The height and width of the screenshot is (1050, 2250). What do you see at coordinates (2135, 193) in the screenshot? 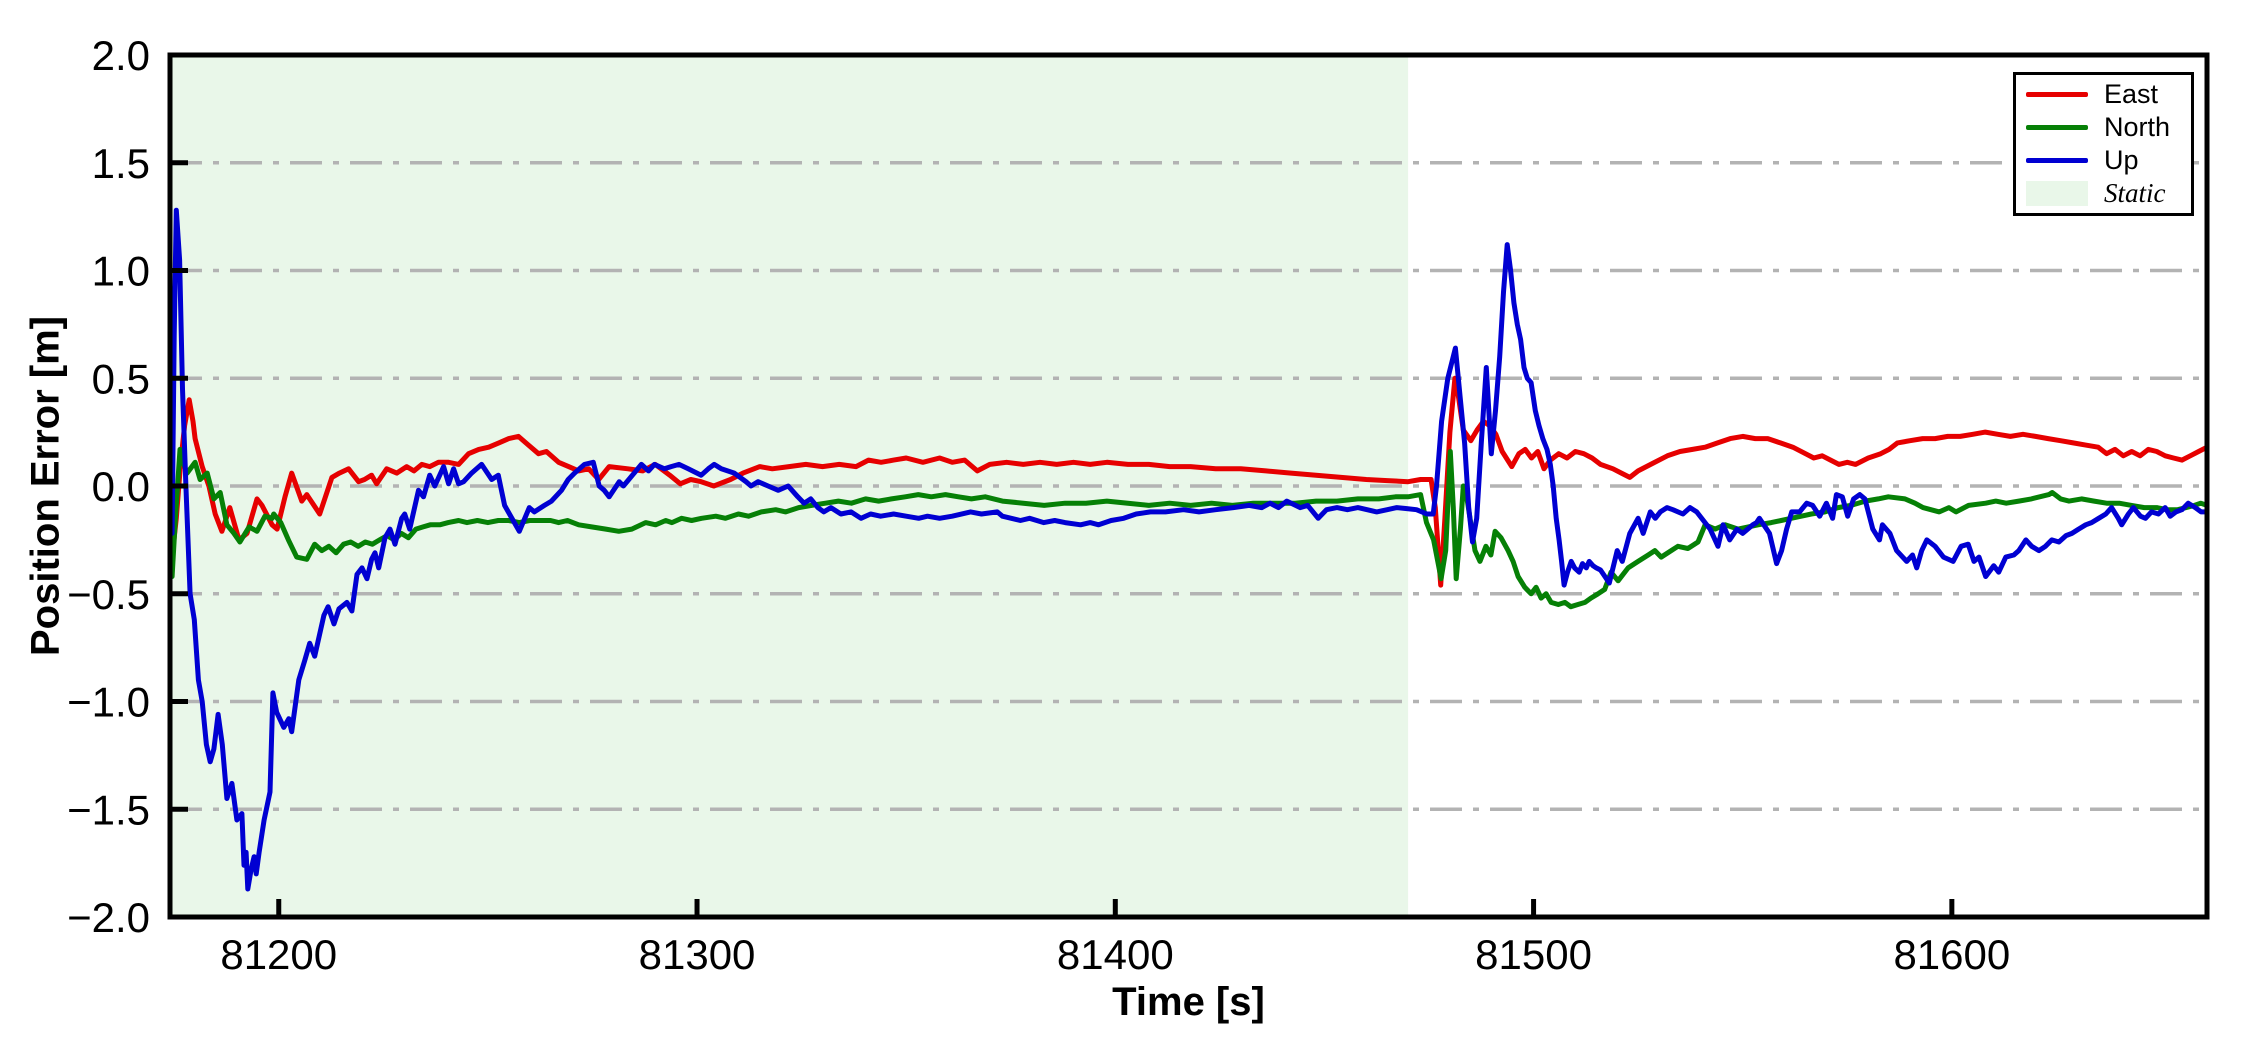
I see `legend-label-static: Static` at bounding box center [2135, 193].